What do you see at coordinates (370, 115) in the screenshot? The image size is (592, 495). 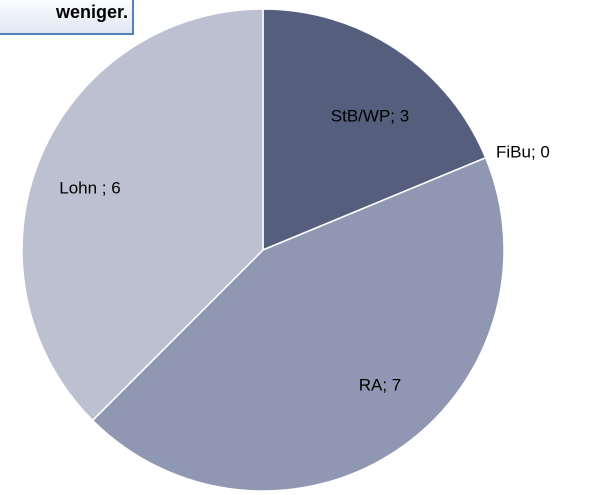 I see `data-label: StB/WP; 3` at bounding box center [370, 115].